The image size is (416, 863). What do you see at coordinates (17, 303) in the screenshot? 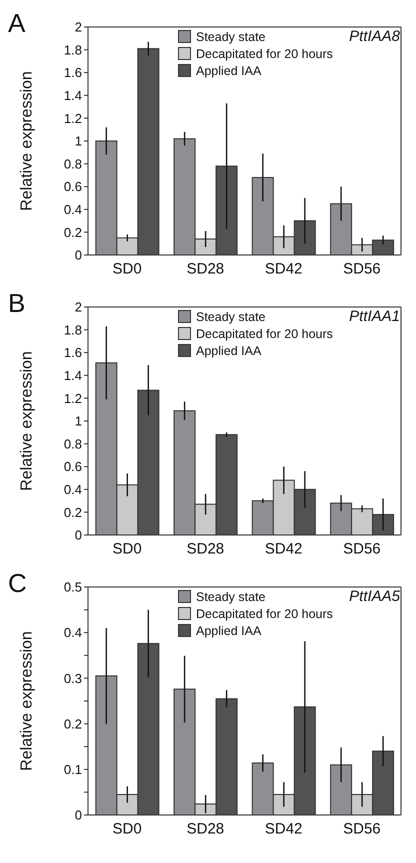
I see `chart-title: B` at bounding box center [17, 303].